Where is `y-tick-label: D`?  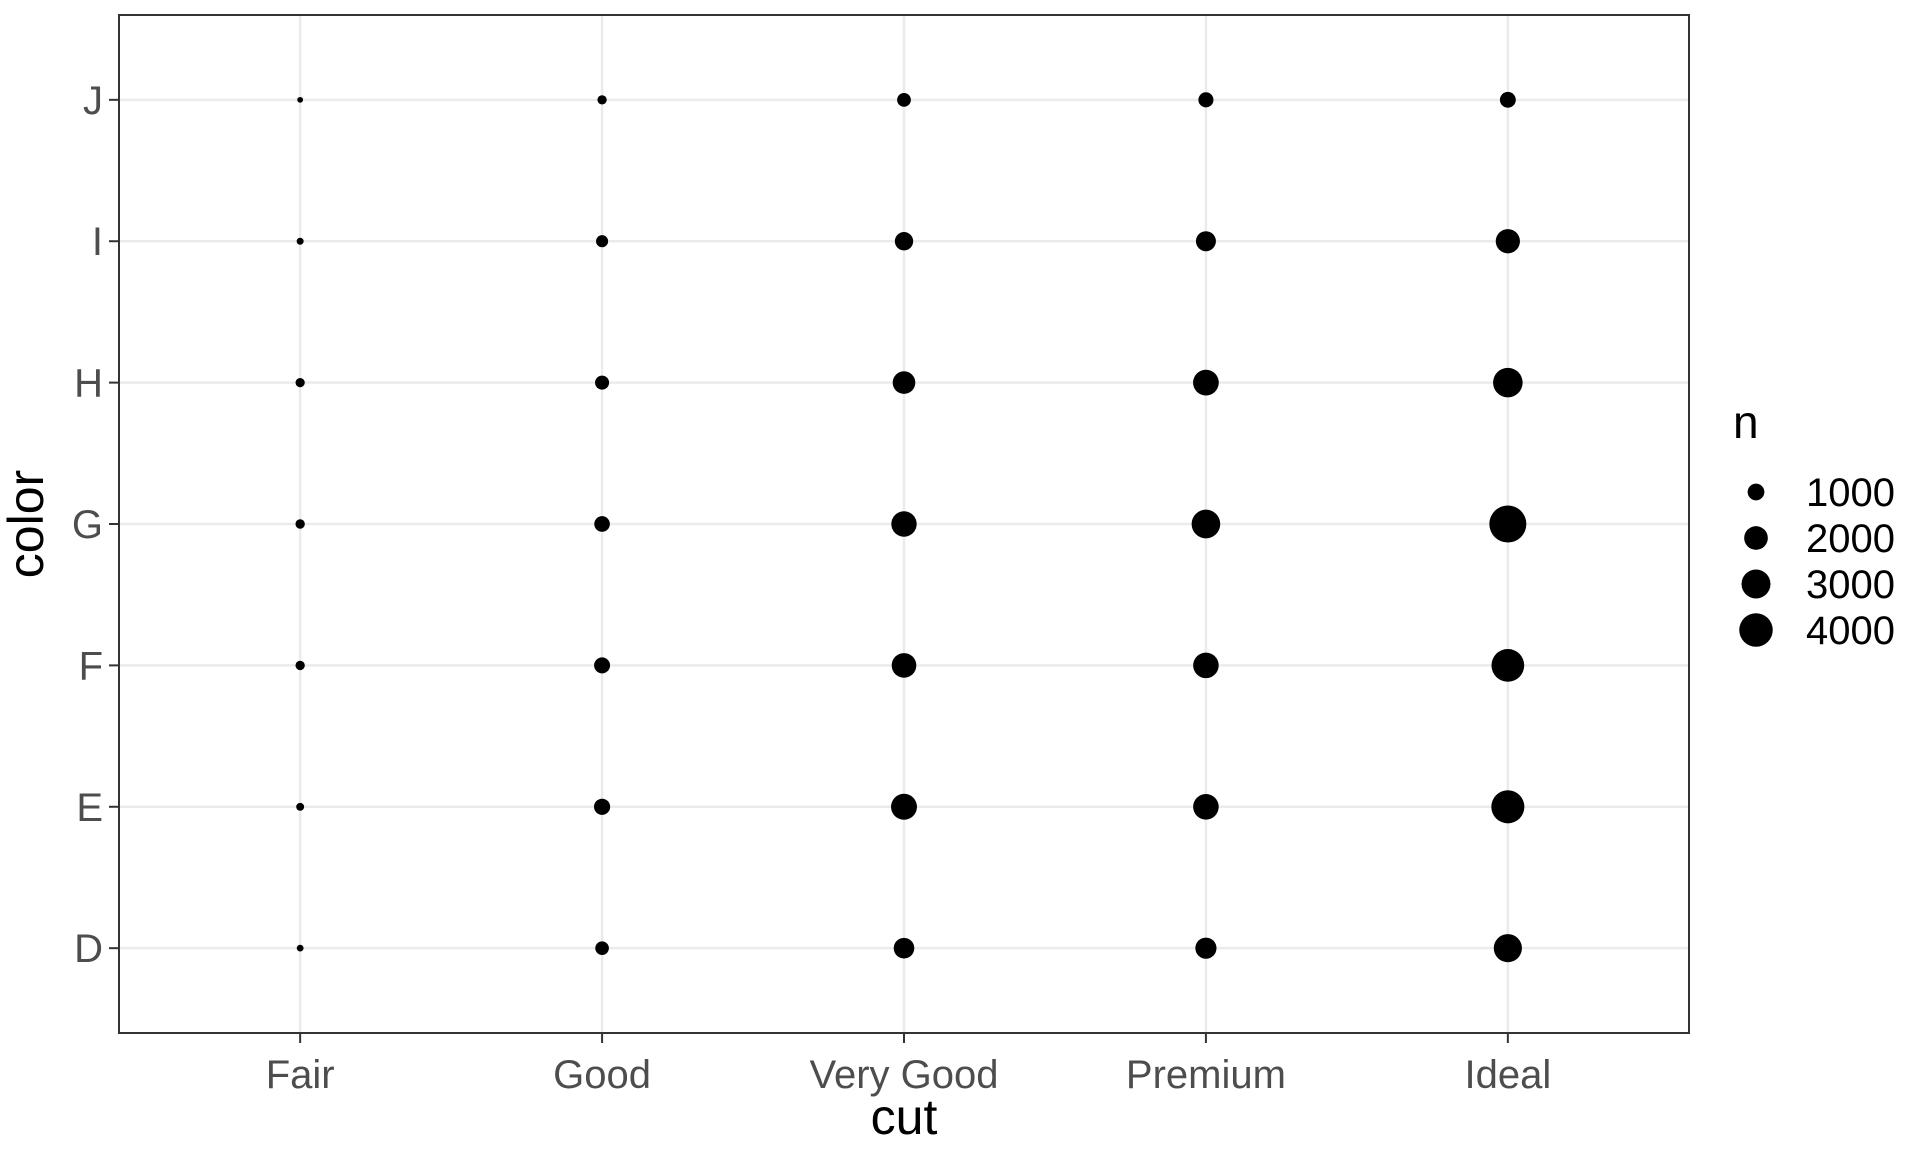
y-tick-label: D is located at coordinates (88, 949).